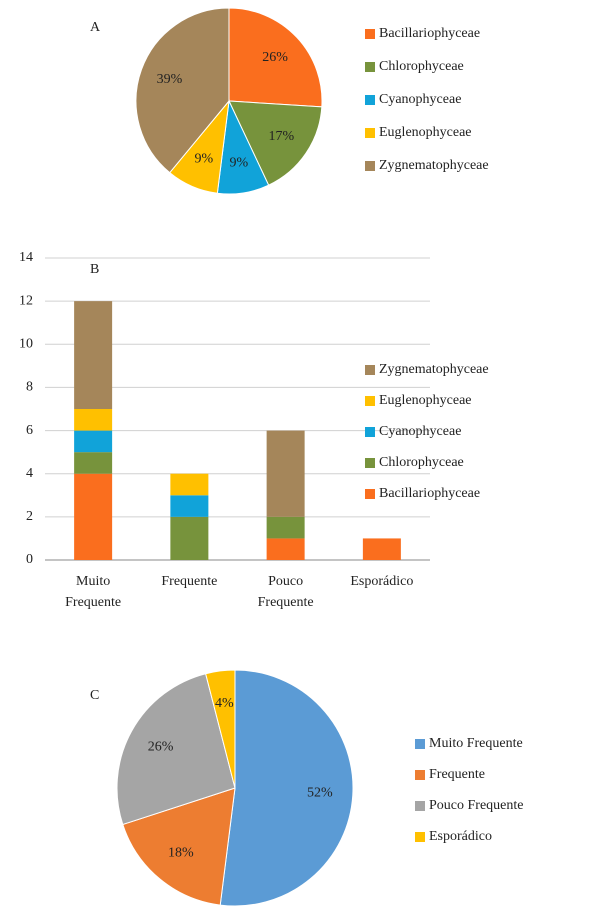 This screenshot has height=906, width=614. What do you see at coordinates (29, 473) in the screenshot?
I see `y-tick-label: 4` at bounding box center [29, 473].